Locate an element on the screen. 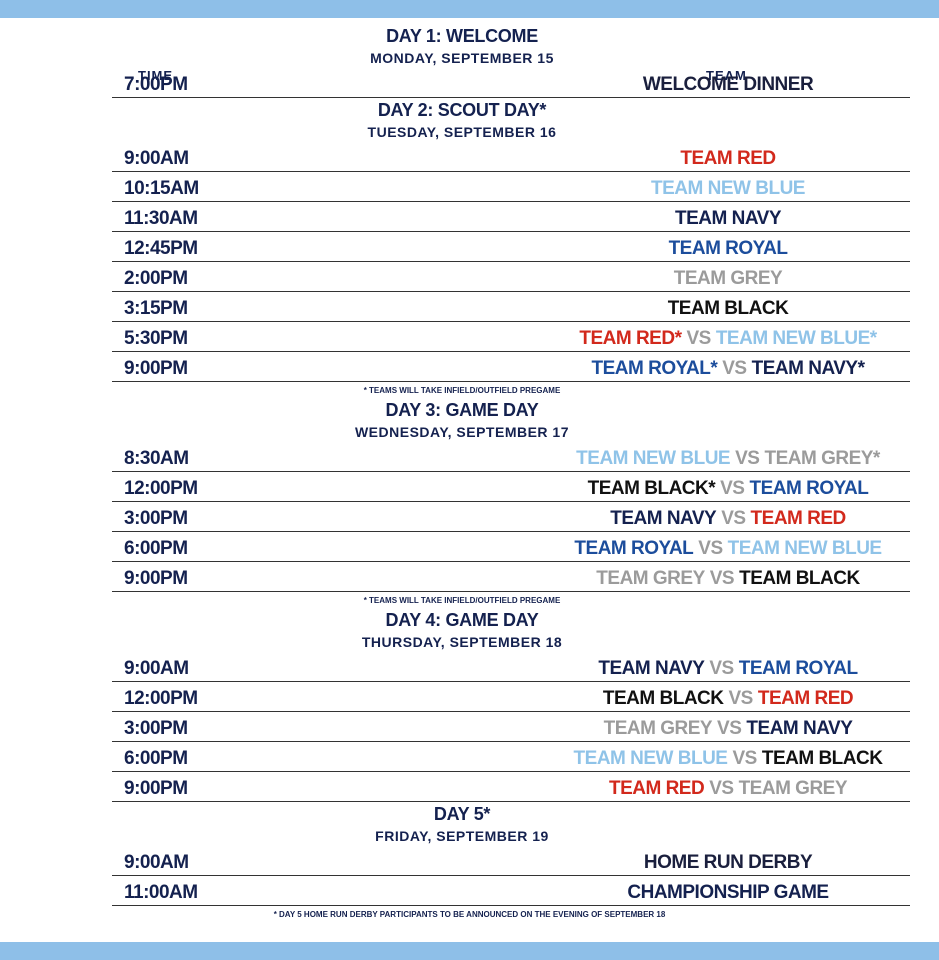 This screenshot has width=939, height=960. team: HOME RUN DERBY is located at coordinates (728, 863).